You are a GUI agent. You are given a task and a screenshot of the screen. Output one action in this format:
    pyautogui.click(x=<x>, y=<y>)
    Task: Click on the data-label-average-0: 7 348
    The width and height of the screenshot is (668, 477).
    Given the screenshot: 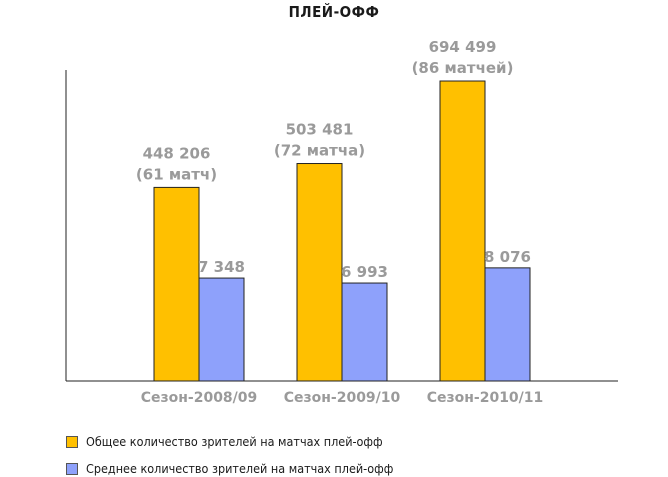 What is the action you would take?
    pyautogui.click(x=221, y=267)
    